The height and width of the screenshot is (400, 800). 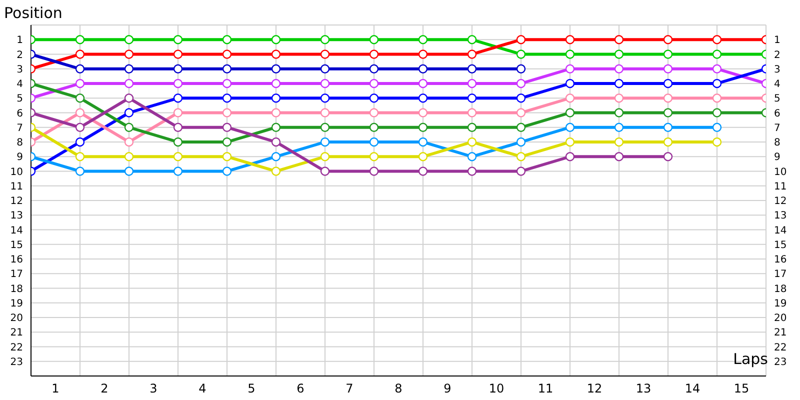 What do you see at coordinates (750, 359) in the screenshot?
I see `x-axis-title: Laps` at bounding box center [750, 359].